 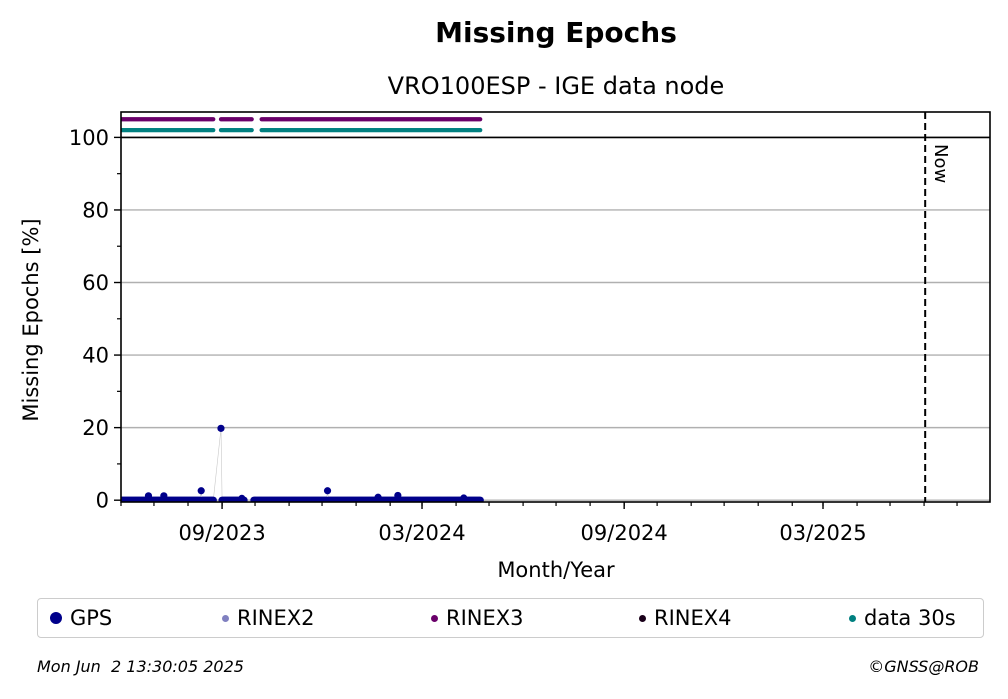 I want to click on x-tick-label-03/2024: 03/2024, so click(x=421, y=533).